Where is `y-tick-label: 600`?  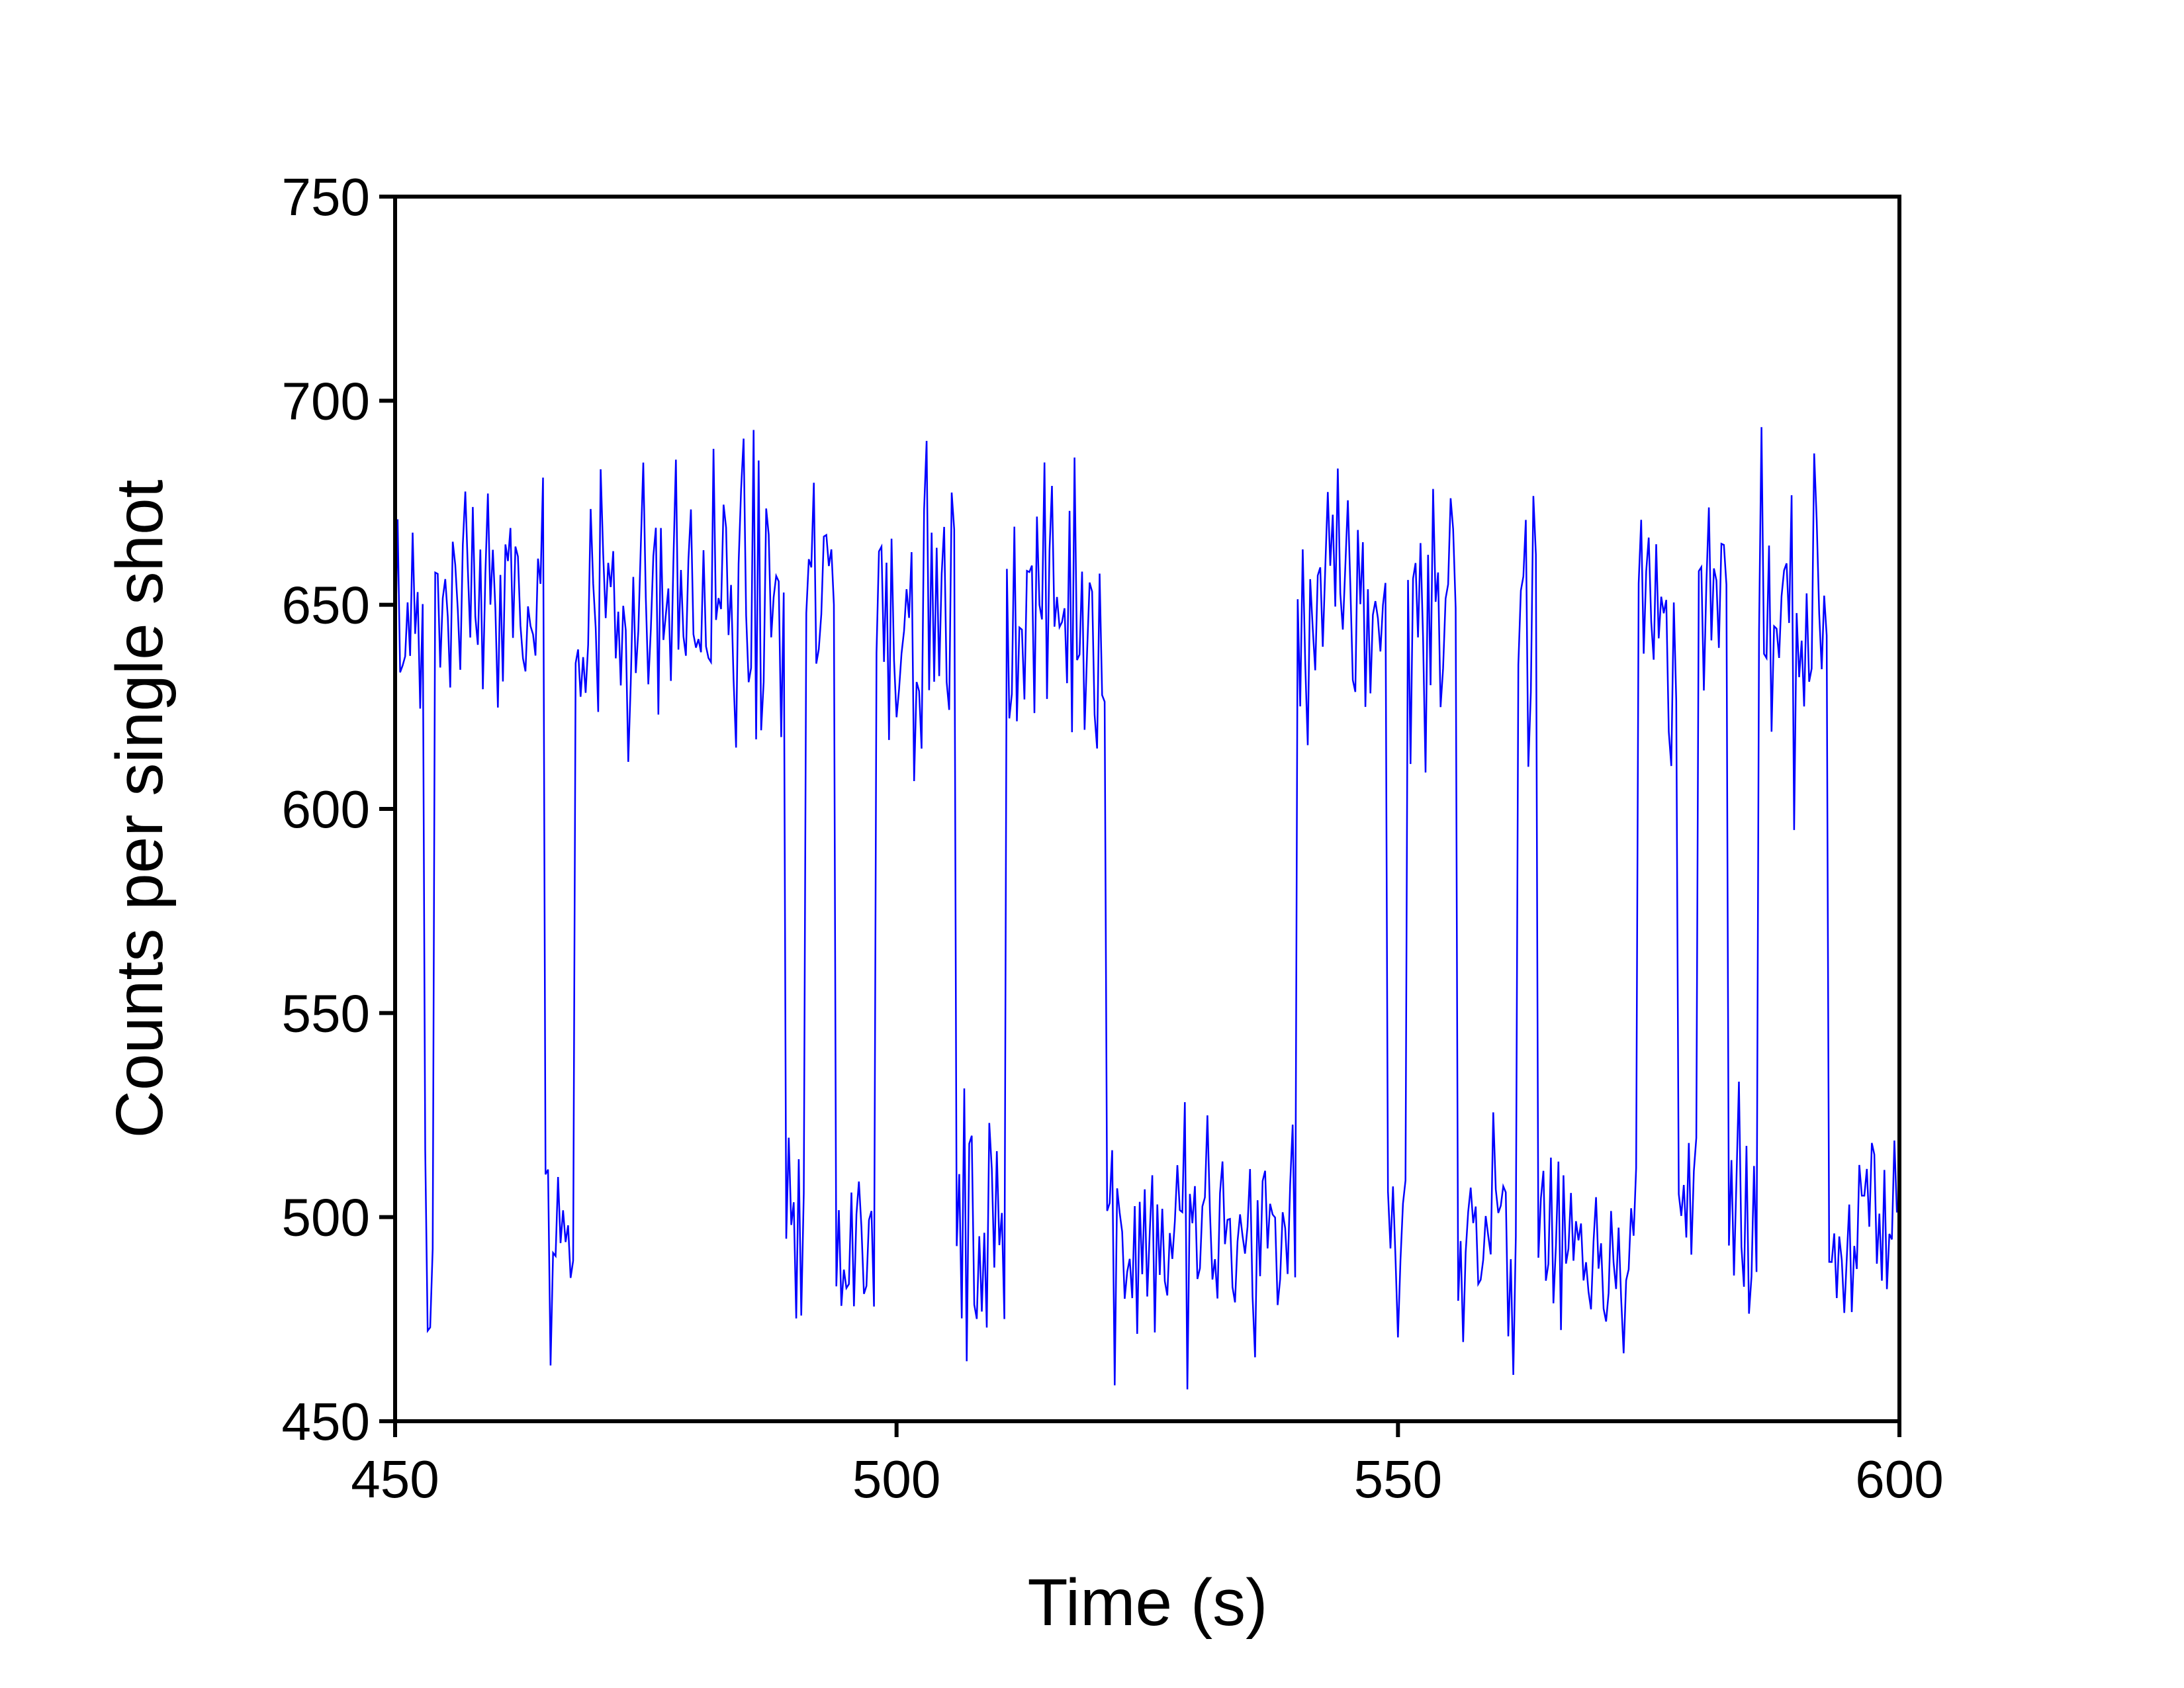 y-tick-label: 600 is located at coordinates (326, 809).